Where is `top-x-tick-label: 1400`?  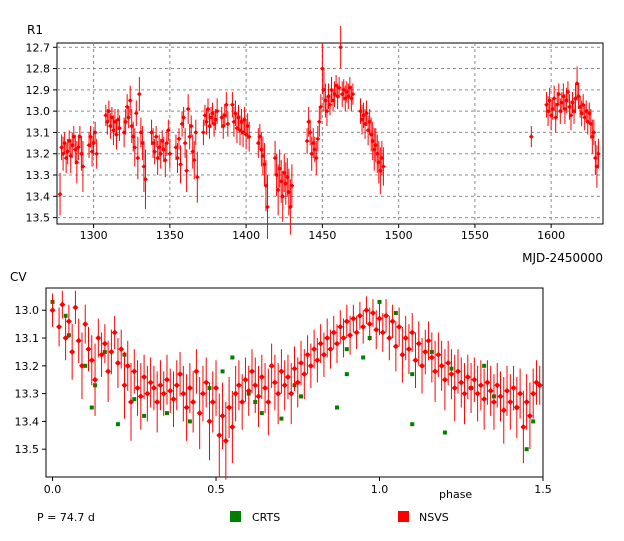
top-x-tick-label: 1400 is located at coordinates (246, 235).